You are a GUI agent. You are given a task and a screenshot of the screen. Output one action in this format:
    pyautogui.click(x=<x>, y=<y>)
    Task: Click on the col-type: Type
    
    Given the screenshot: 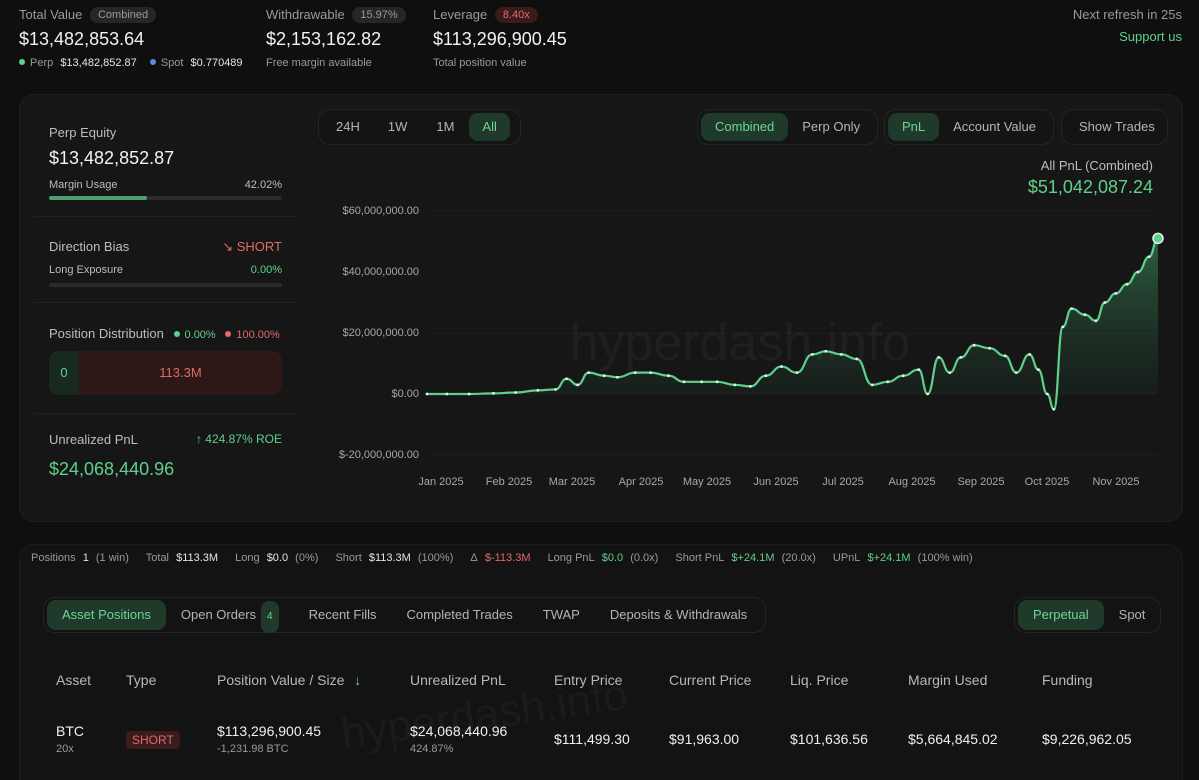 What is the action you would take?
    pyautogui.click(x=141, y=680)
    